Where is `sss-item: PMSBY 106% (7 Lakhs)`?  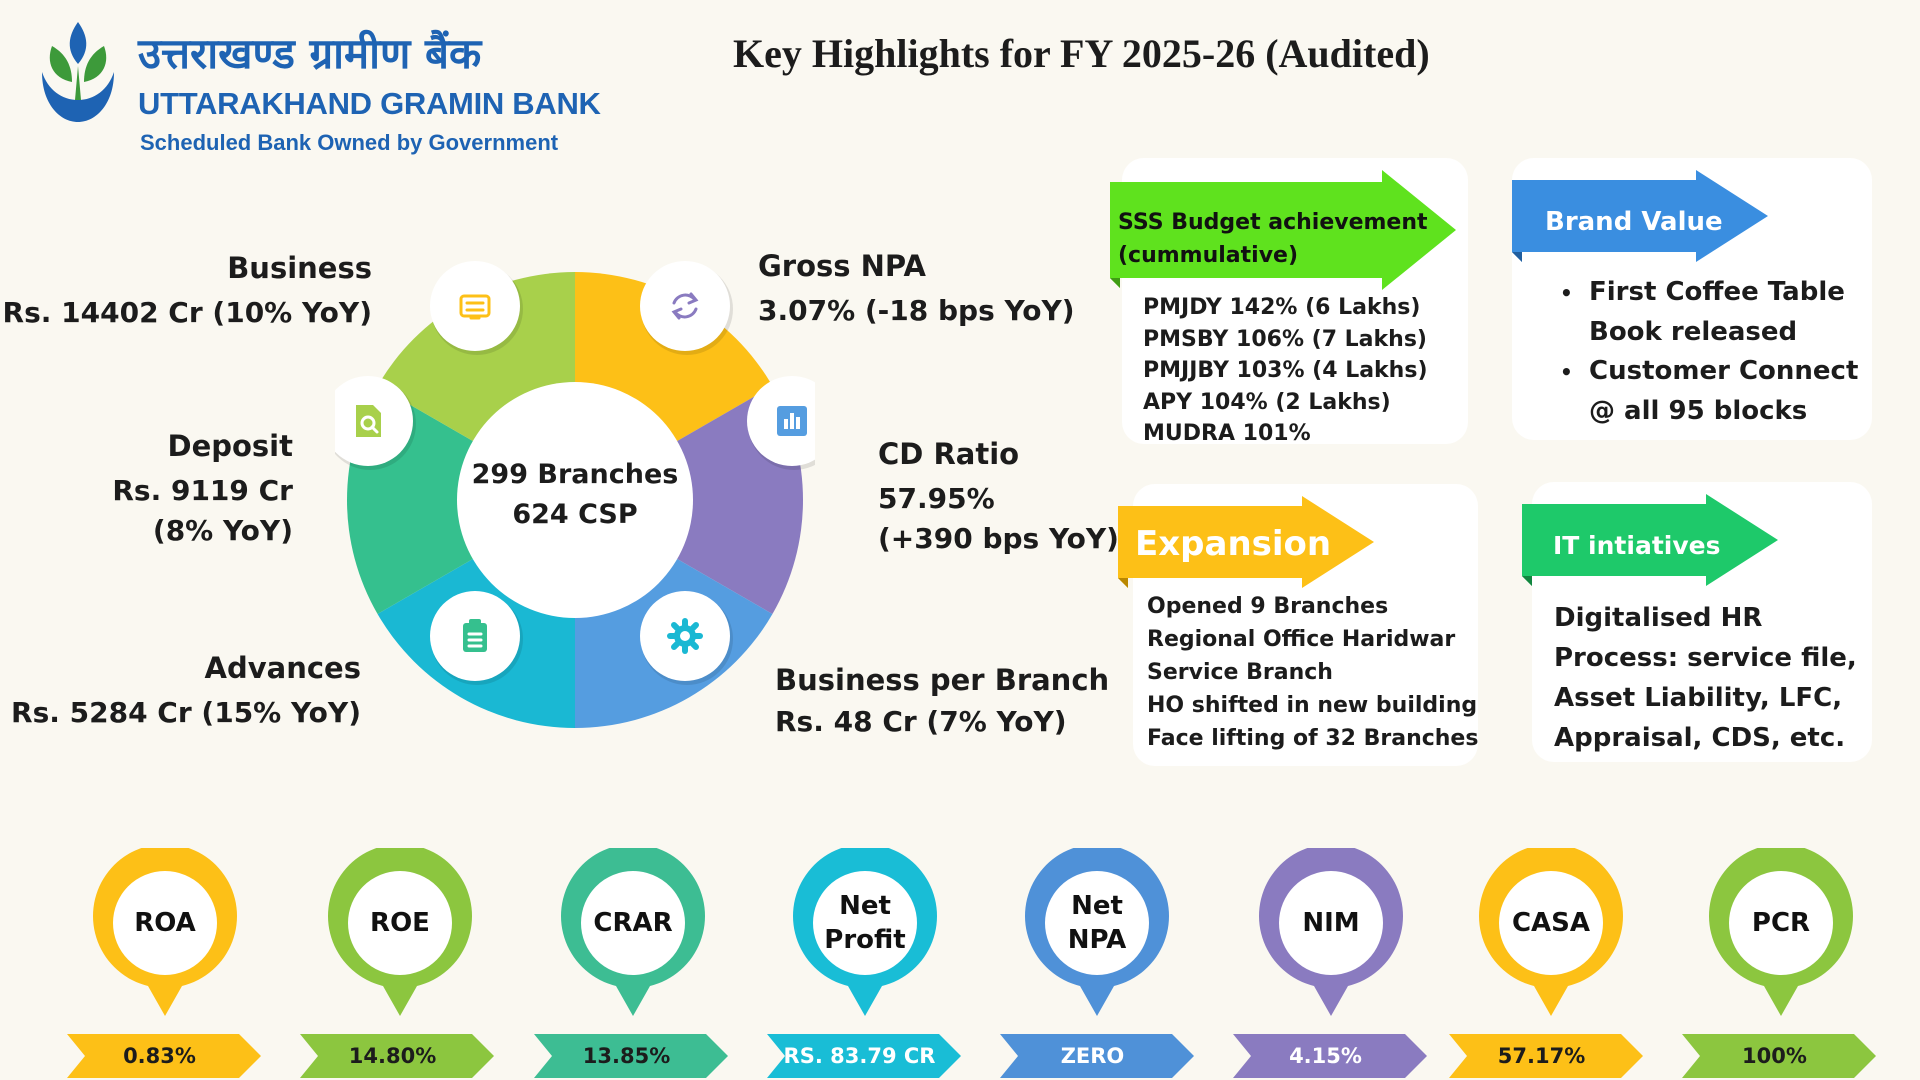
sss-item: PMSBY 106% (7 Lakhs) is located at coordinates (1285, 339).